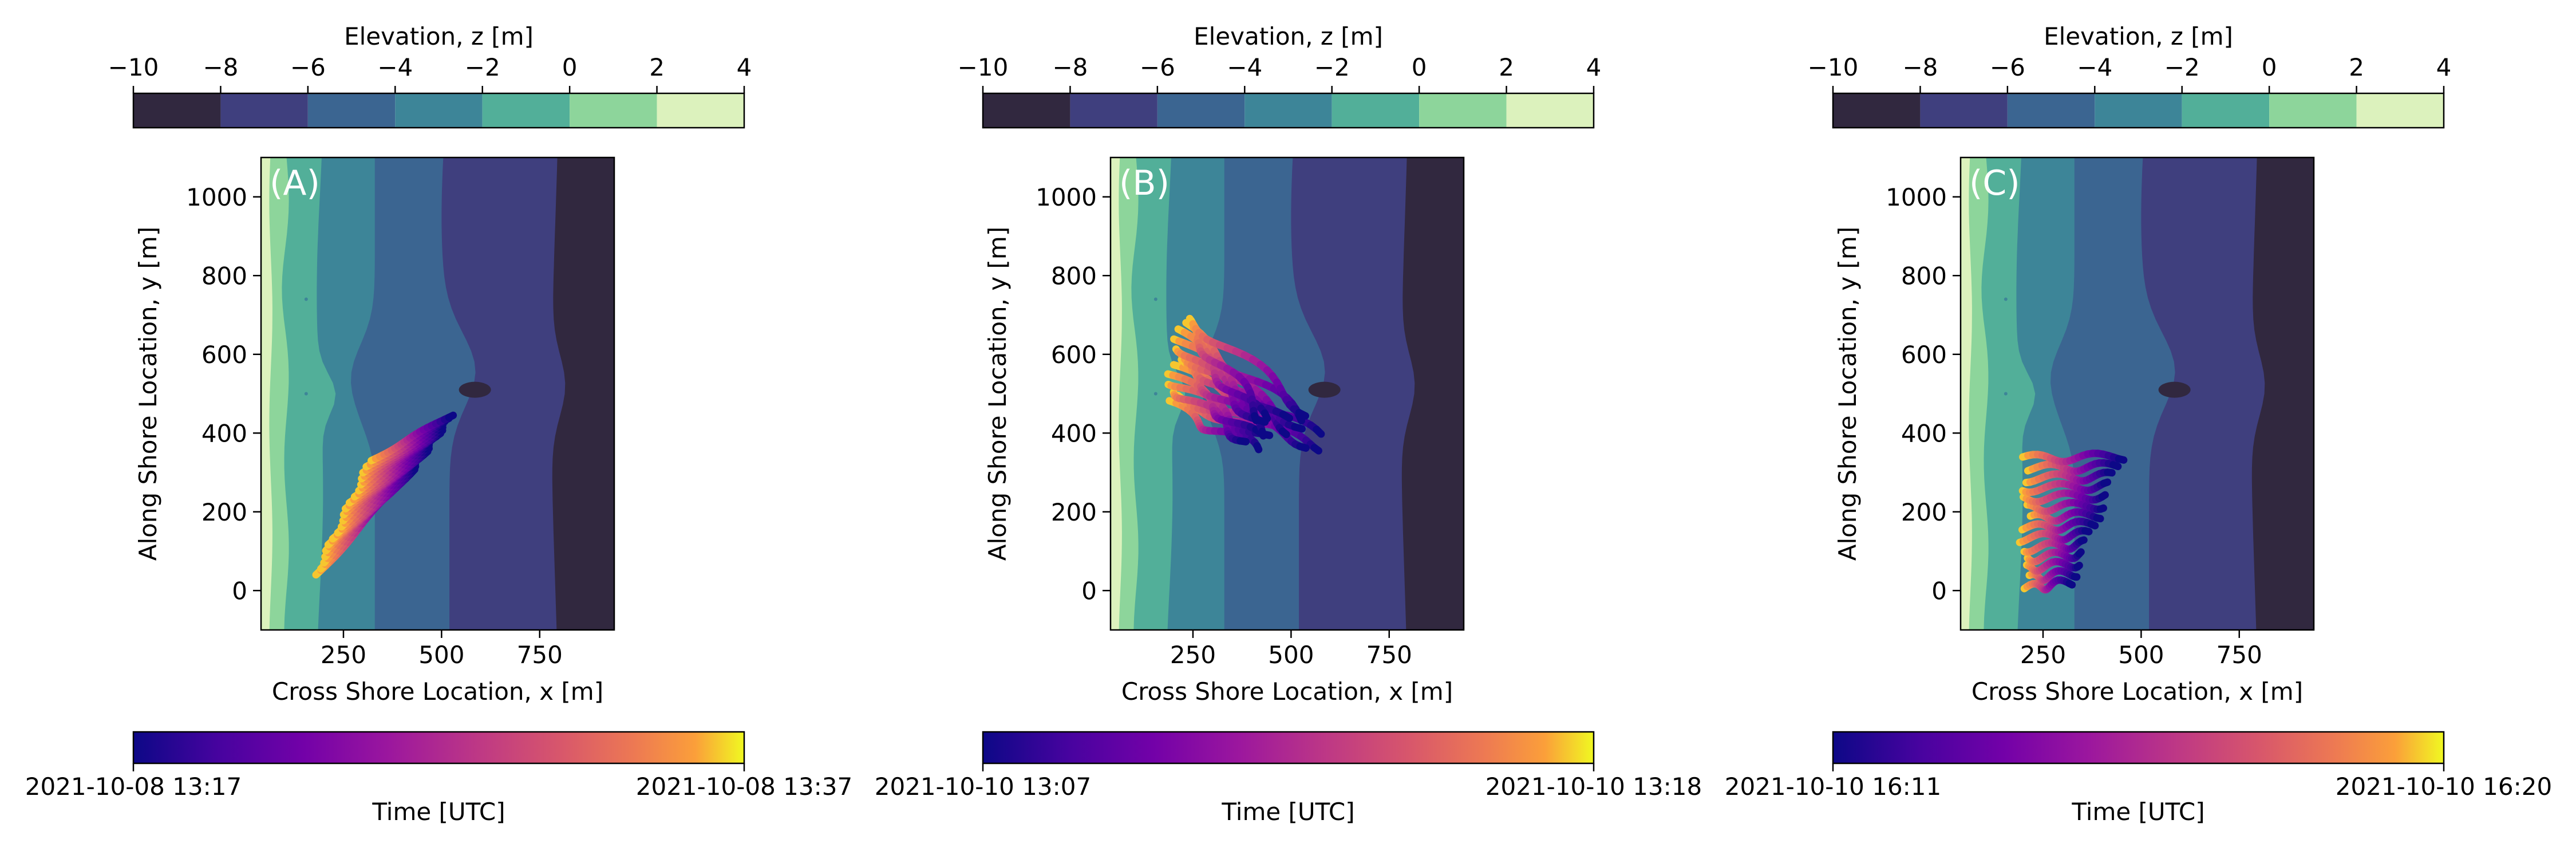 The width and height of the screenshot is (2576, 859). What do you see at coordinates (2444, 787) in the screenshot?
I see `time-end-label: 2021-10-10 16:20` at bounding box center [2444, 787].